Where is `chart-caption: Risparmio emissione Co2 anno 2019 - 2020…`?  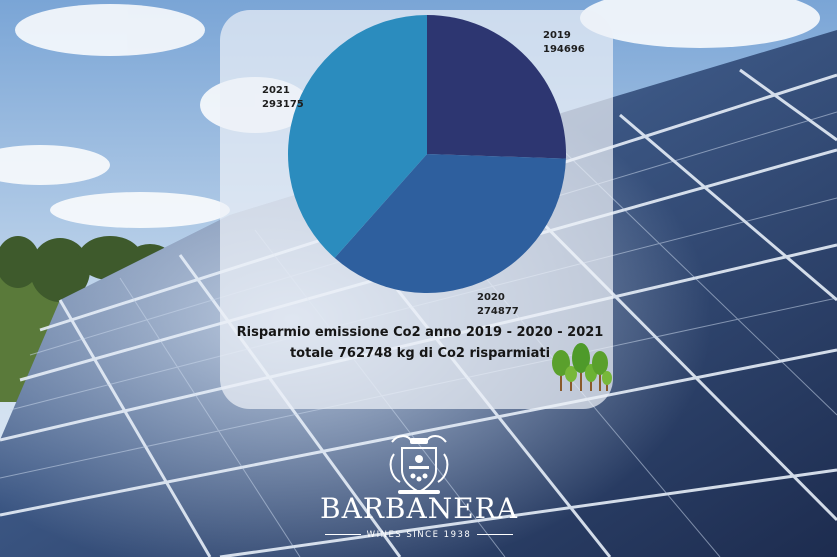
chart-caption: Risparmio emissione Co2 anno 2019 - 2020… is located at coordinates (420, 343).